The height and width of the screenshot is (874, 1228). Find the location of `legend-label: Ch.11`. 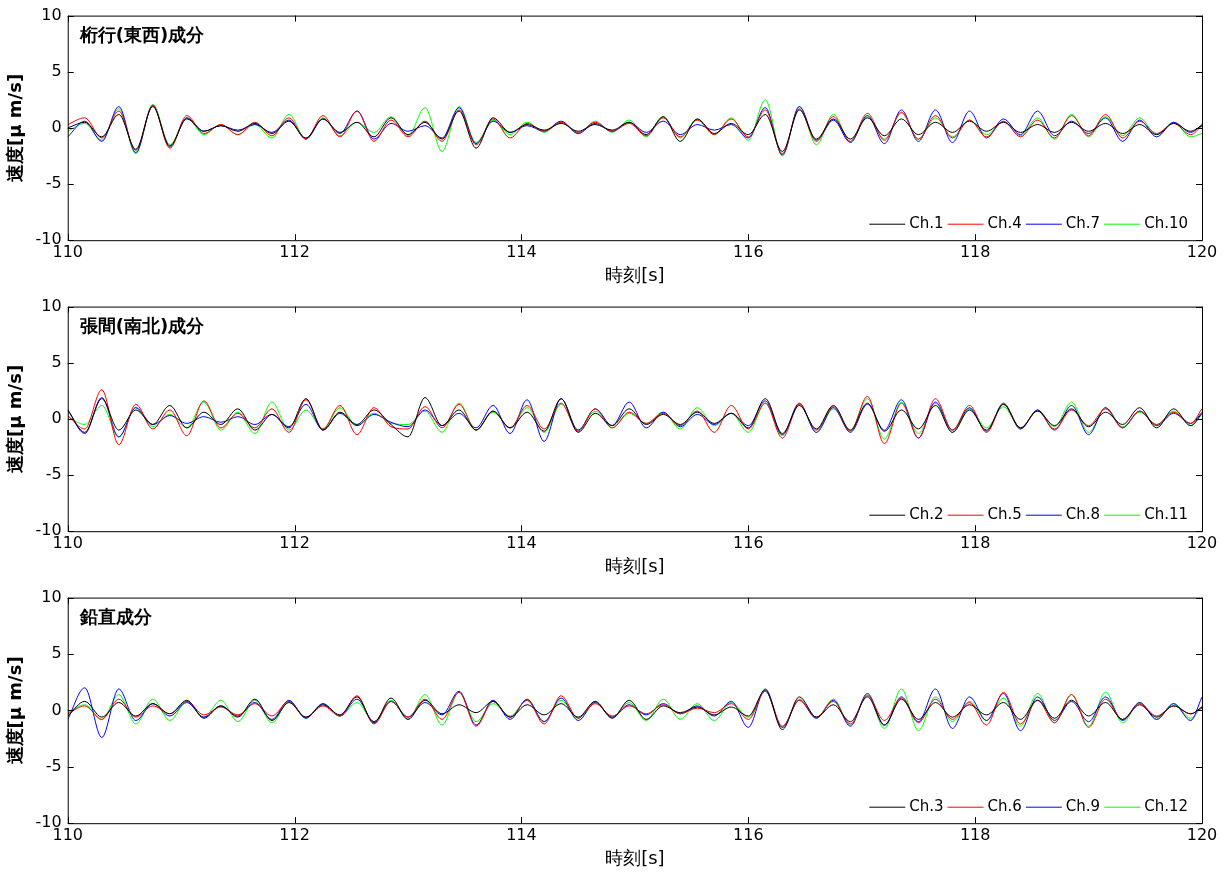

legend-label: Ch.11 is located at coordinates (1166, 514).